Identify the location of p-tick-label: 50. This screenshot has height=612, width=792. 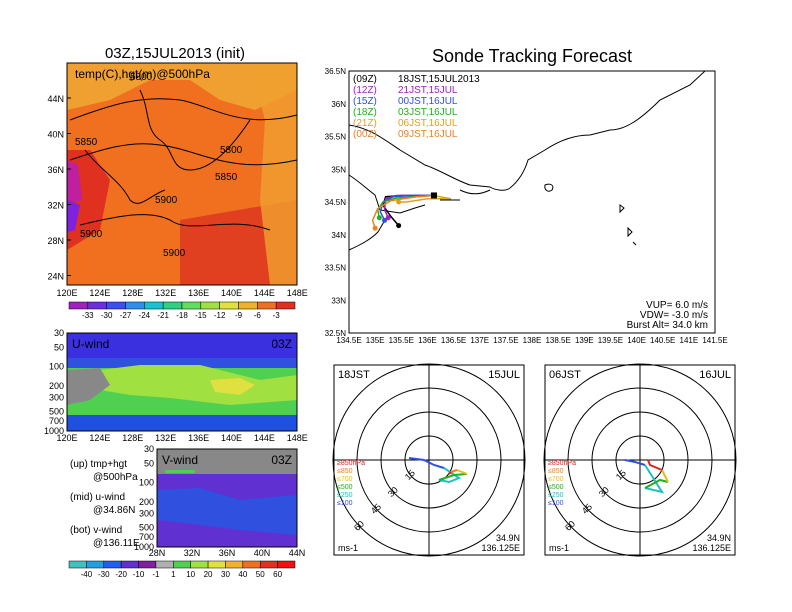
(59, 347).